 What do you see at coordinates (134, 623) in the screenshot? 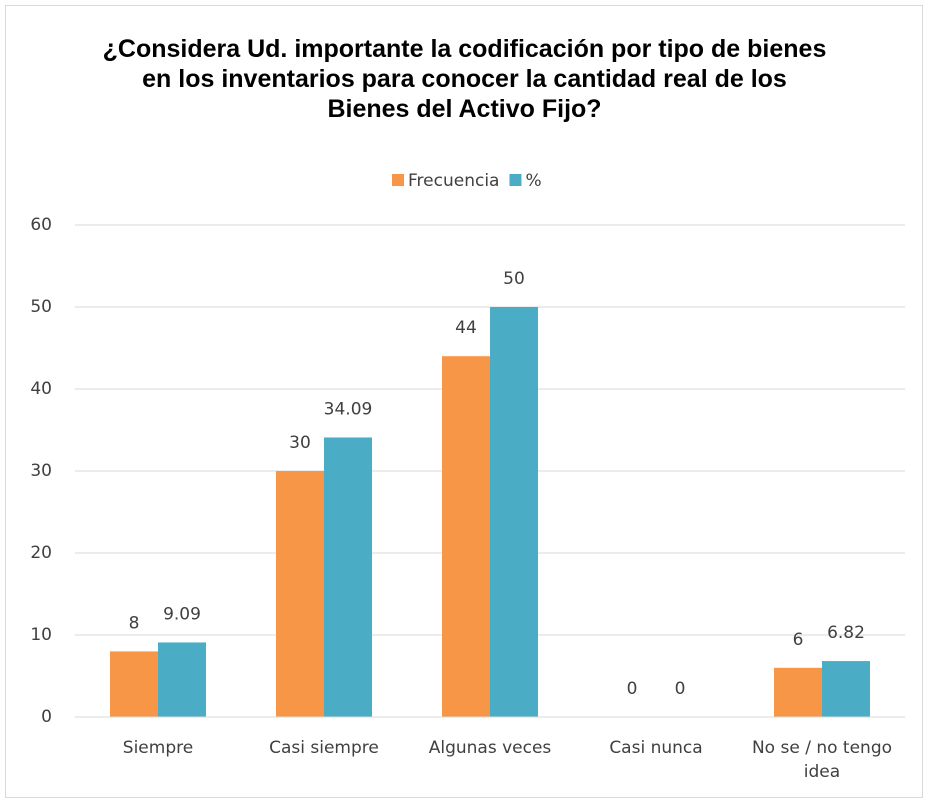
I see `data-label: 8` at bounding box center [134, 623].